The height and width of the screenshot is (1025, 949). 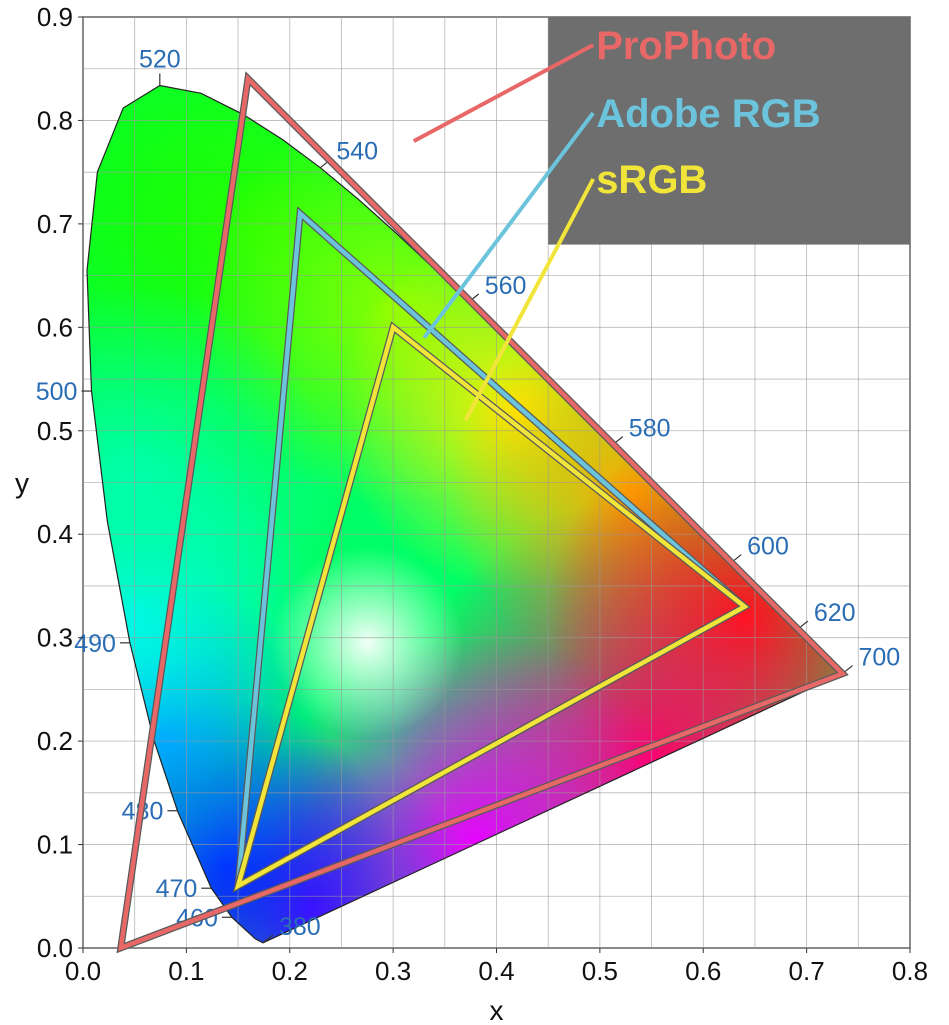 What do you see at coordinates (83, 971) in the screenshot?
I see `x-tick-label: 0.0` at bounding box center [83, 971].